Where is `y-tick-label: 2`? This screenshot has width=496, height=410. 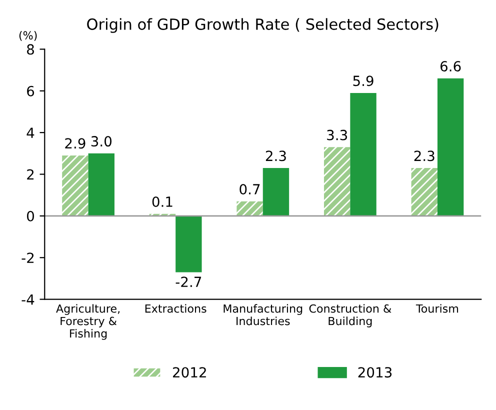
y-tick-label: 2 is located at coordinates (30, 174).